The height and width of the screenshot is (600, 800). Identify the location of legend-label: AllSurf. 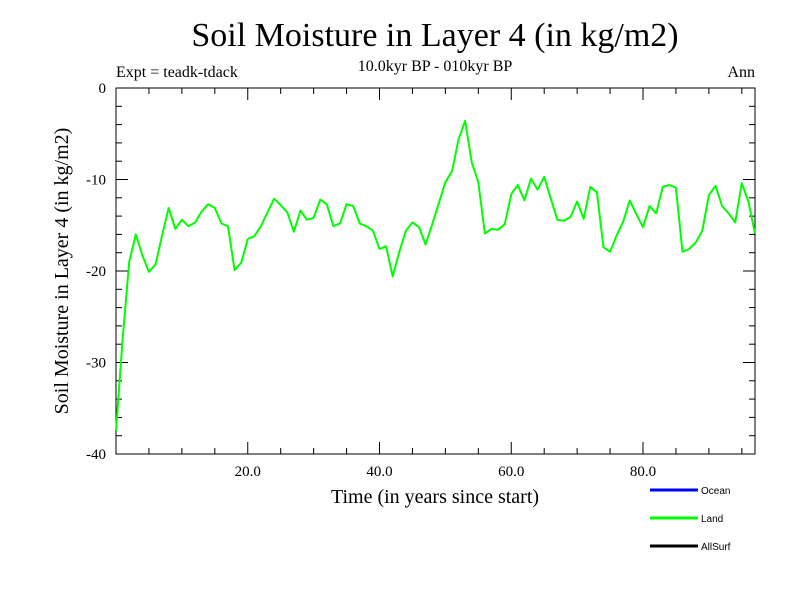
(716, 547).